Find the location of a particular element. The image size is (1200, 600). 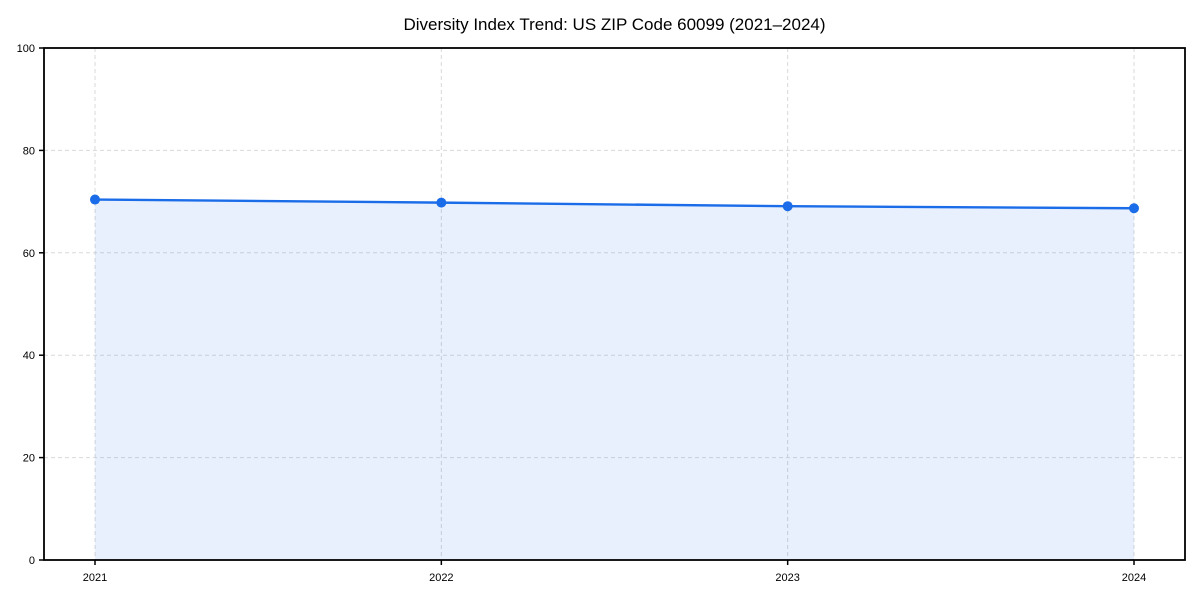

x-tick-label-2021: 2021 is located at coordinates (95, 578).